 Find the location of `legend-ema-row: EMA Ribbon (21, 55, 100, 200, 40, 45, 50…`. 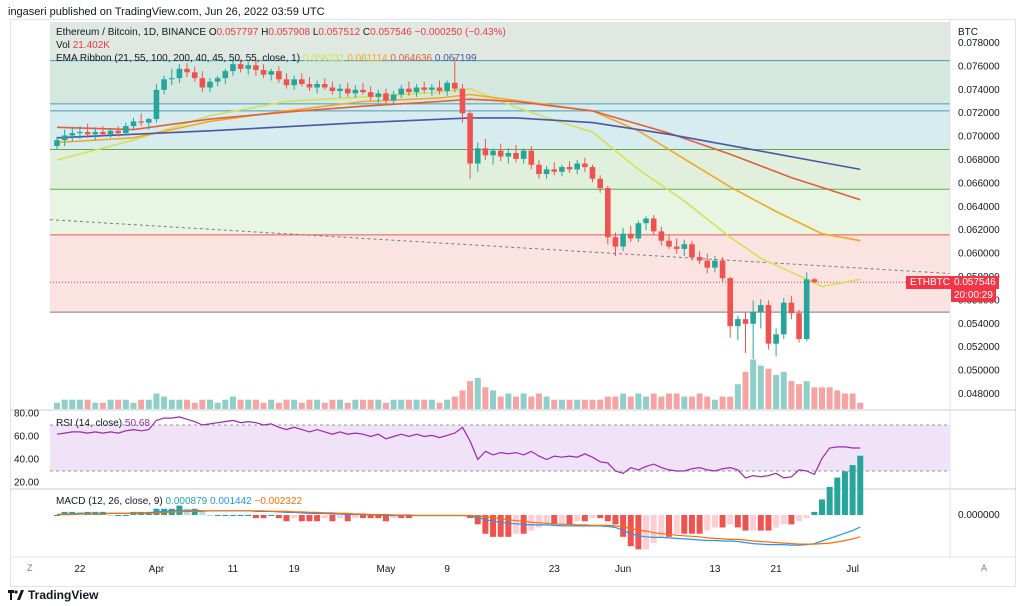

legend-ema-row: EMA Ribbon (21, 55, 100, 200, 40, 45, 50… is located at coordinates (266, 59).